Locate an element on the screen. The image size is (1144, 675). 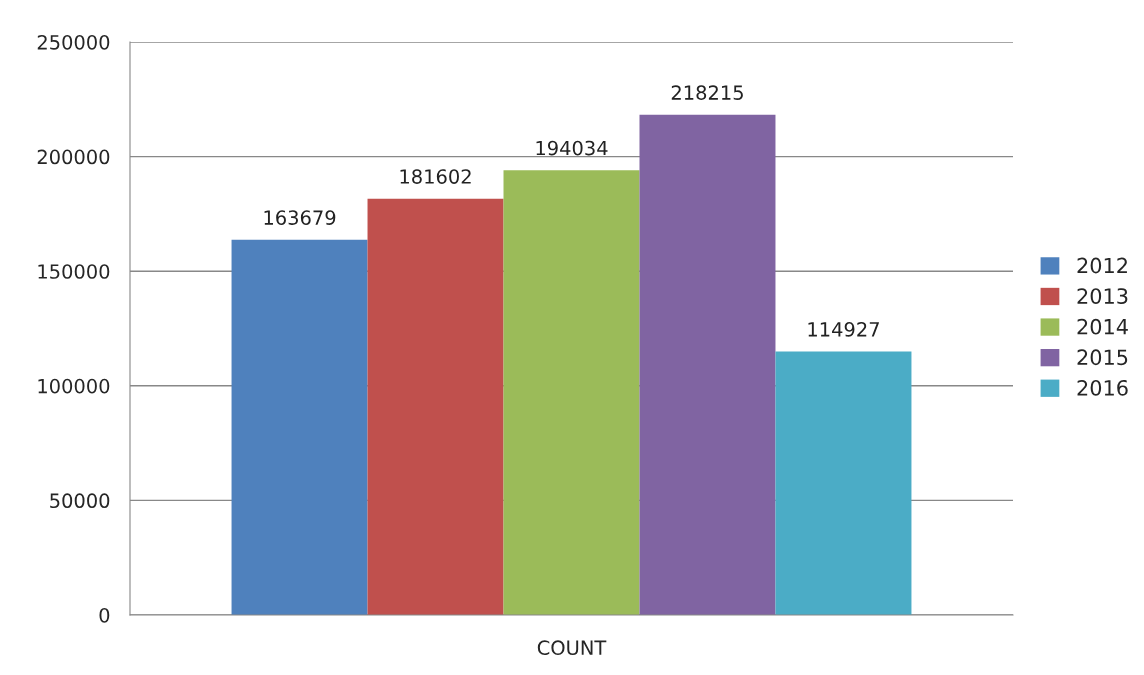
y-tick-label: 250000 is located at coordinates (73, 42).